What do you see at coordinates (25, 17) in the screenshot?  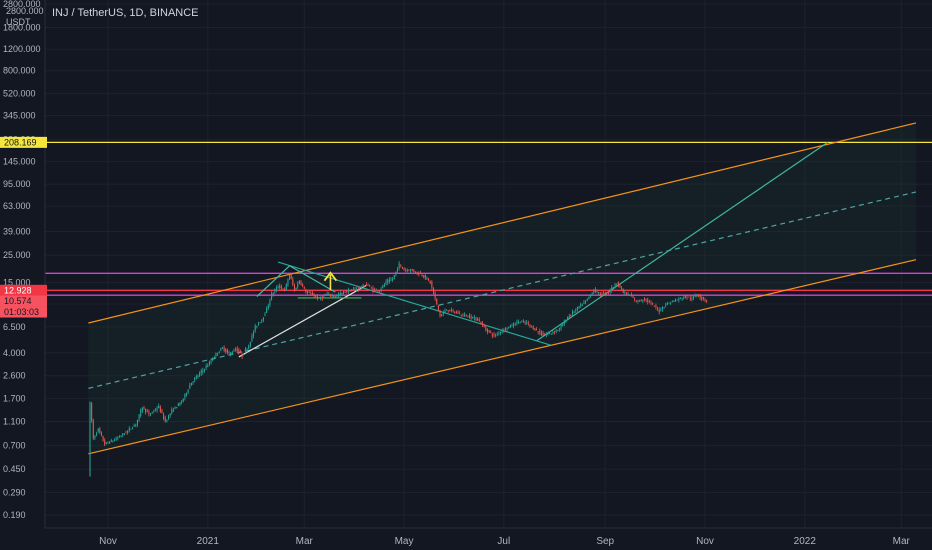 I see `price-axis-unit: 2800.000 USDT` at bounding box center [25, 17].